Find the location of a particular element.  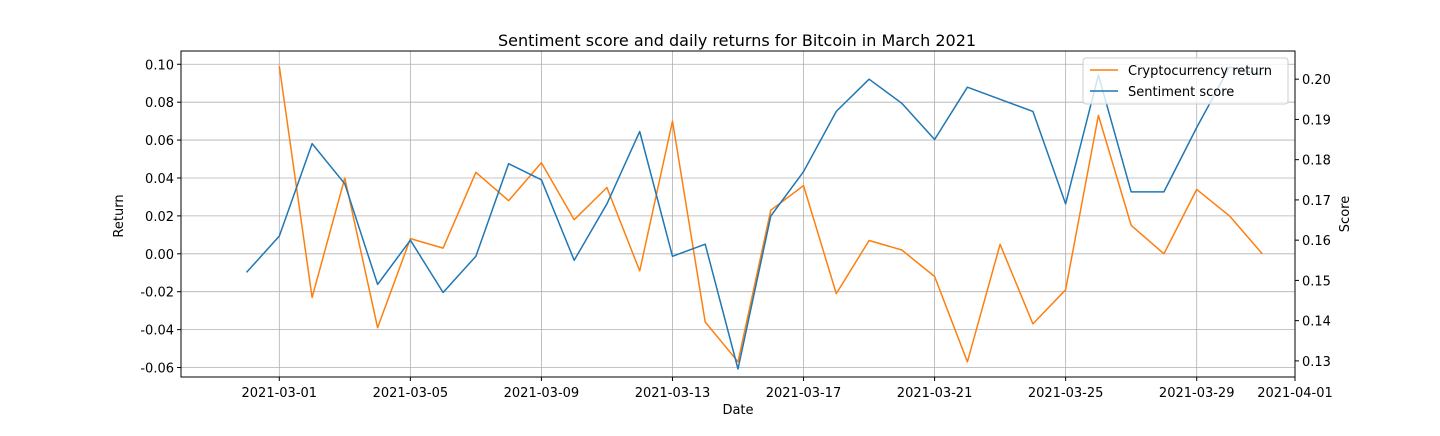

y-tick-label: 0.10 is located at coordinates (159, 65).